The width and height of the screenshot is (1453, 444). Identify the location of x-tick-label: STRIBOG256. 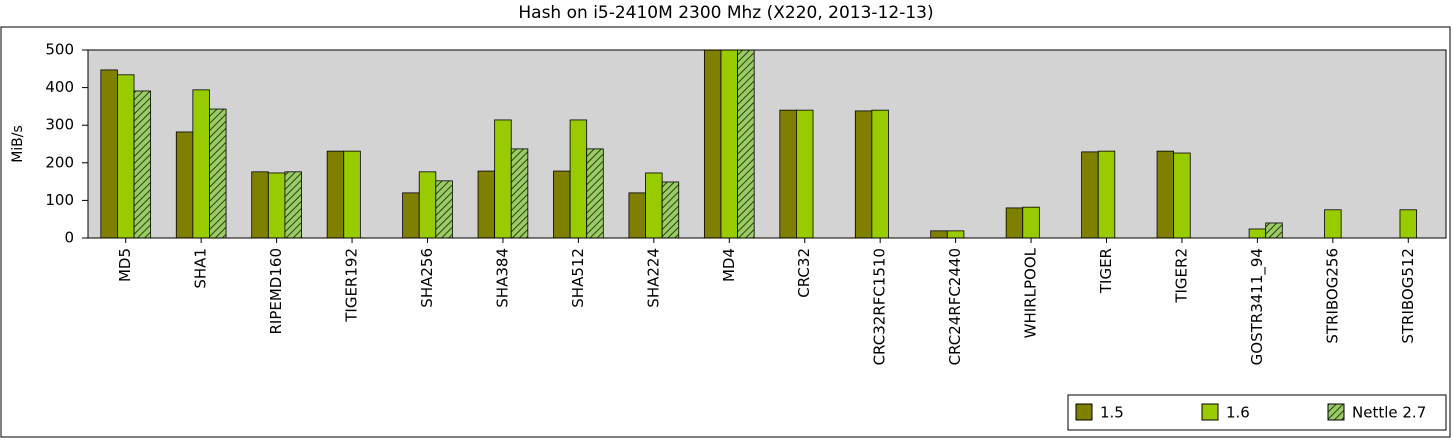
(1332, 296).